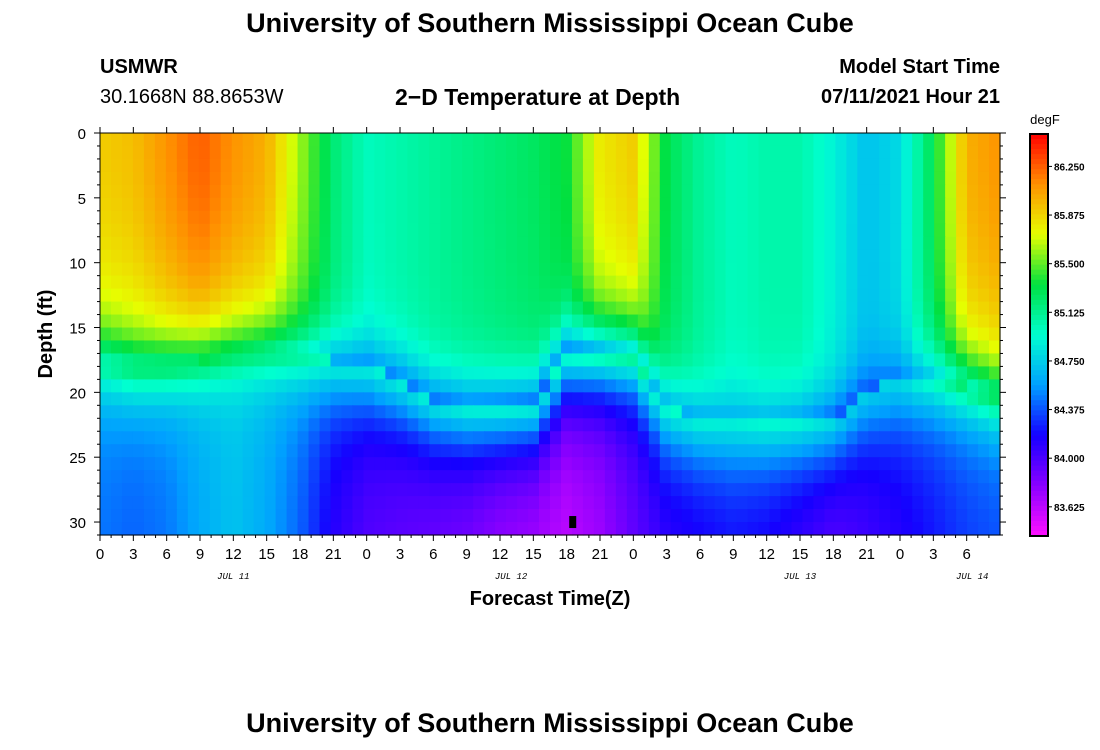  Describe the element at coordinates (933, 554) in the screenshot. I see `x-tick-label: 3` at that location.